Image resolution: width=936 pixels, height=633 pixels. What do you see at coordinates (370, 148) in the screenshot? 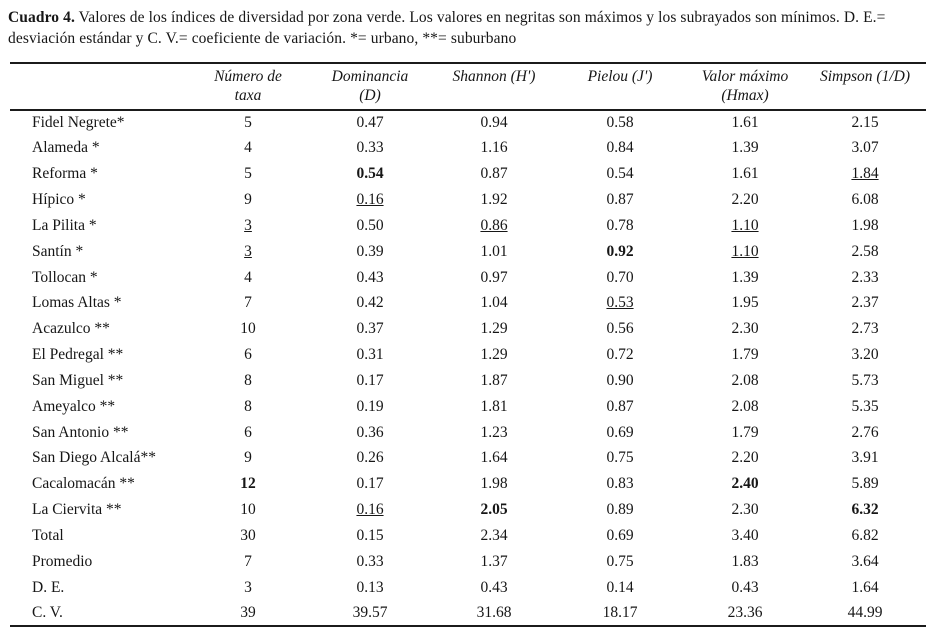
I see `value-cell: 0.33` at bounding box center [370, 148].